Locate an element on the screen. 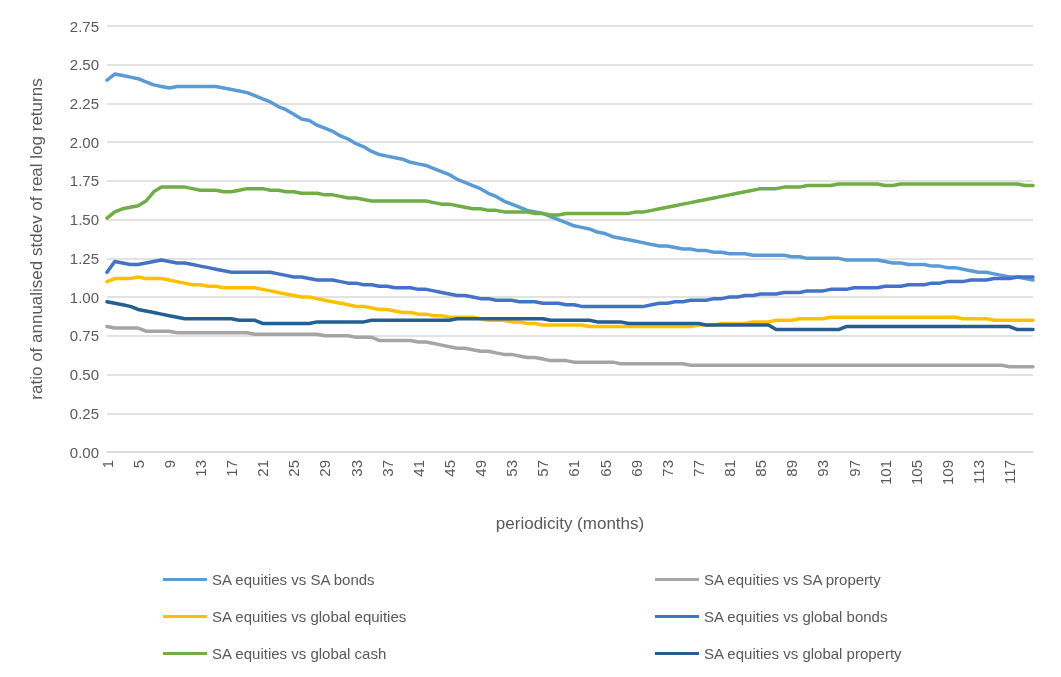 The width and height of the screenshot is (1061, 677). x-tick-label: 105 is located at coordinates (916, 473).